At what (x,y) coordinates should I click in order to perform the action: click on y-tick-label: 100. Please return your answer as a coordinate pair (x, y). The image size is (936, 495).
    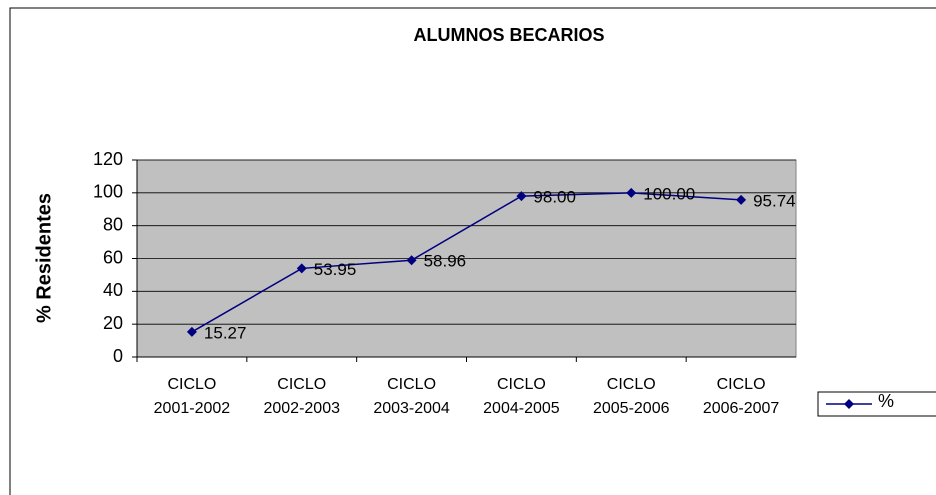
    Looking at the image, I should click on (108, 192).